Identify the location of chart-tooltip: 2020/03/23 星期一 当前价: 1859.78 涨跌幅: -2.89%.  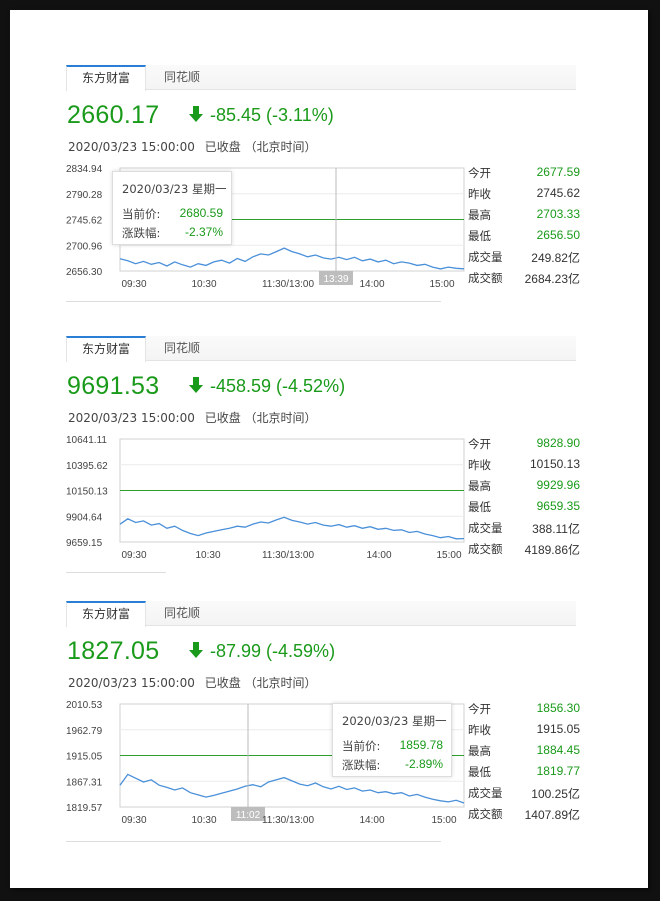
(392, 740).